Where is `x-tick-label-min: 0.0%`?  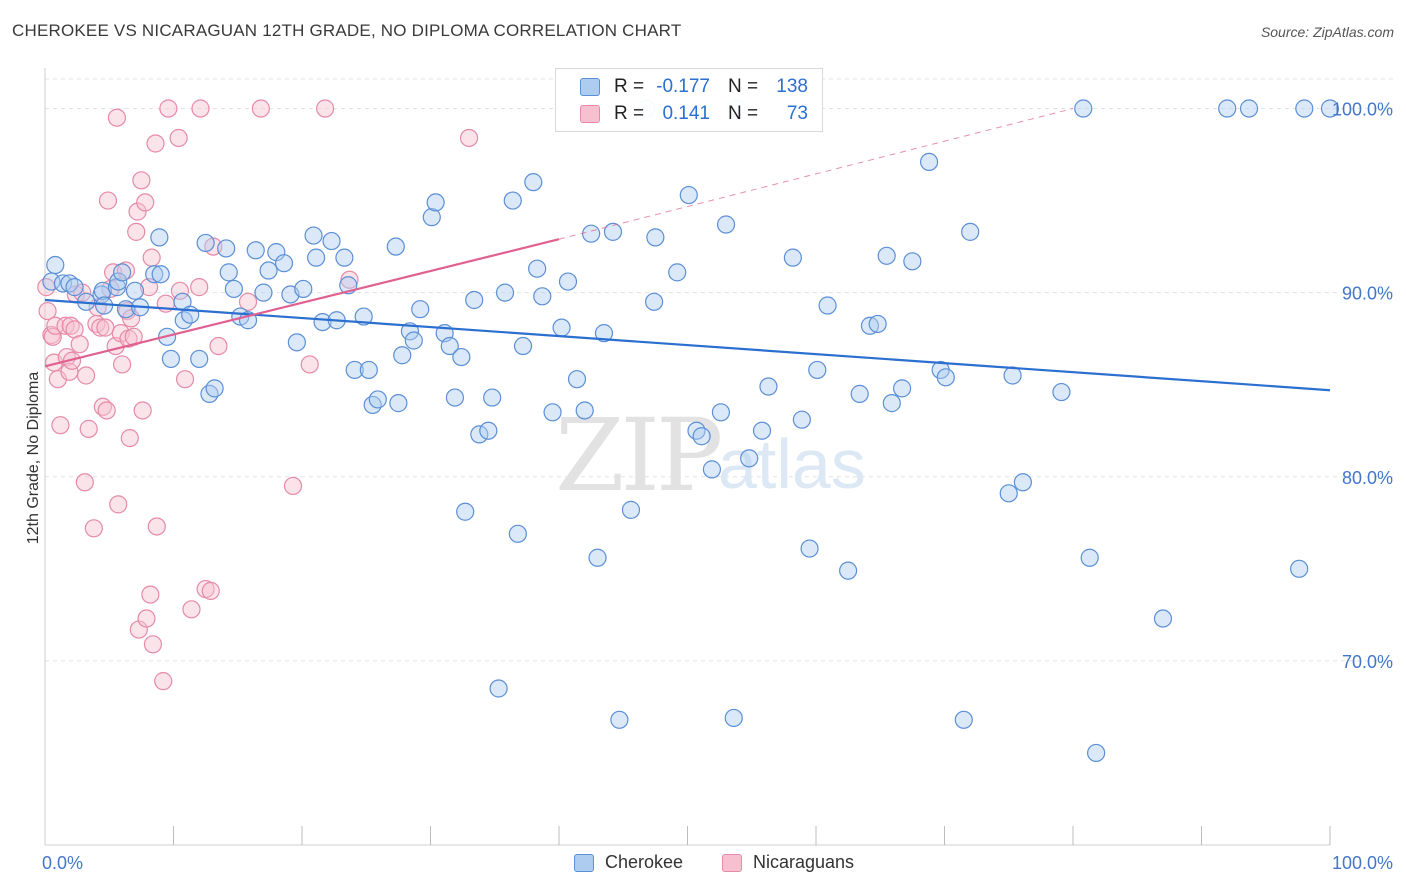 x-tick-label-min: 0.0% is located at coordinates (62, 863).